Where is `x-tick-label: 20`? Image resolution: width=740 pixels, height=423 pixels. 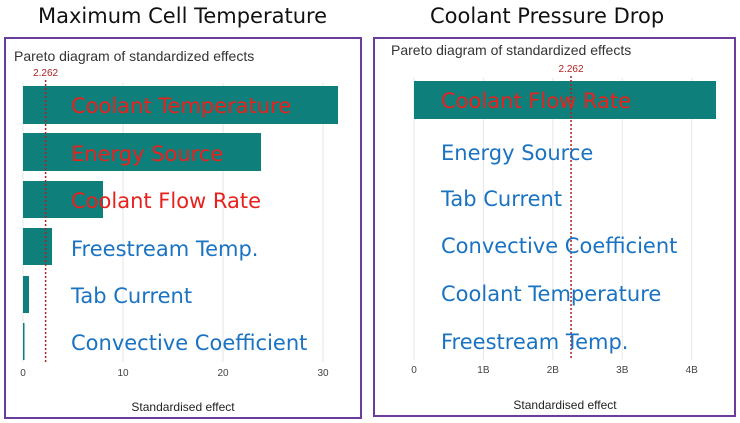
x-tick-label: 20 is located at coordinates (223, 373).